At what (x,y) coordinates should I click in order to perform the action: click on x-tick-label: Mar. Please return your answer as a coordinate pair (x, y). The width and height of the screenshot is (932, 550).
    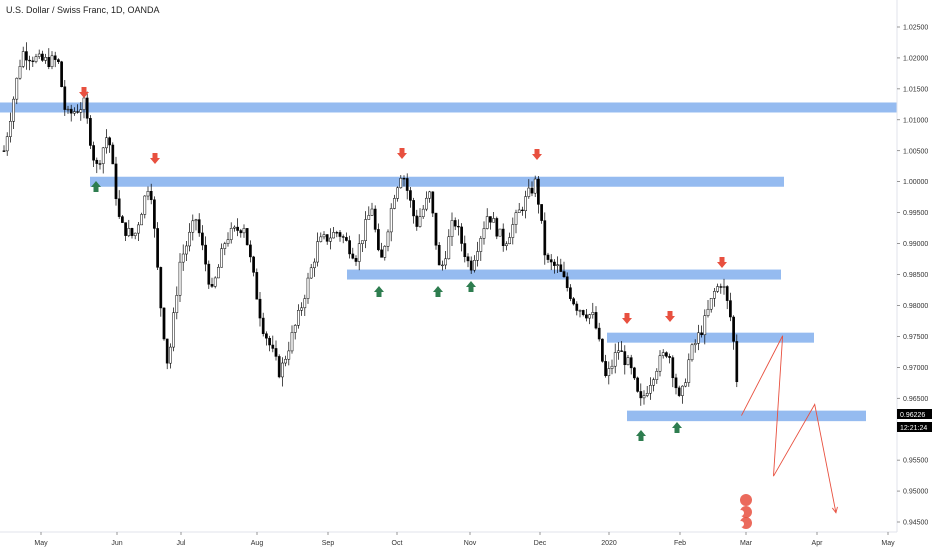
    Looking at the image, I should click on (746, 543).